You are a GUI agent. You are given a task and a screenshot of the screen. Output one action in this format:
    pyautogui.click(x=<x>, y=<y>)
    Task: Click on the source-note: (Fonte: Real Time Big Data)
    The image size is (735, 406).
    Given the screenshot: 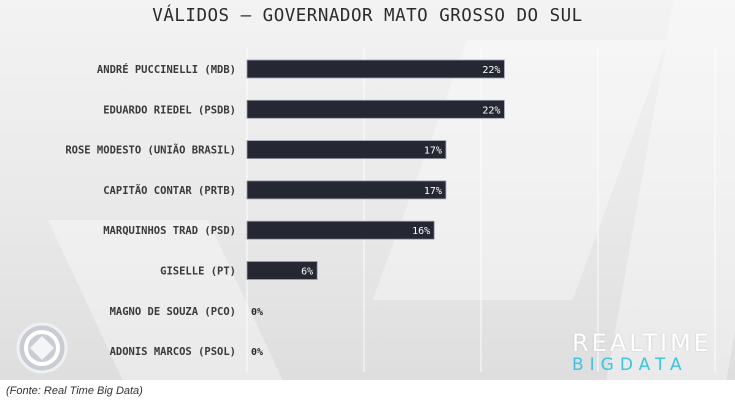 What is the action you would take?
    pyautogui.click(x=74, y=391)
    